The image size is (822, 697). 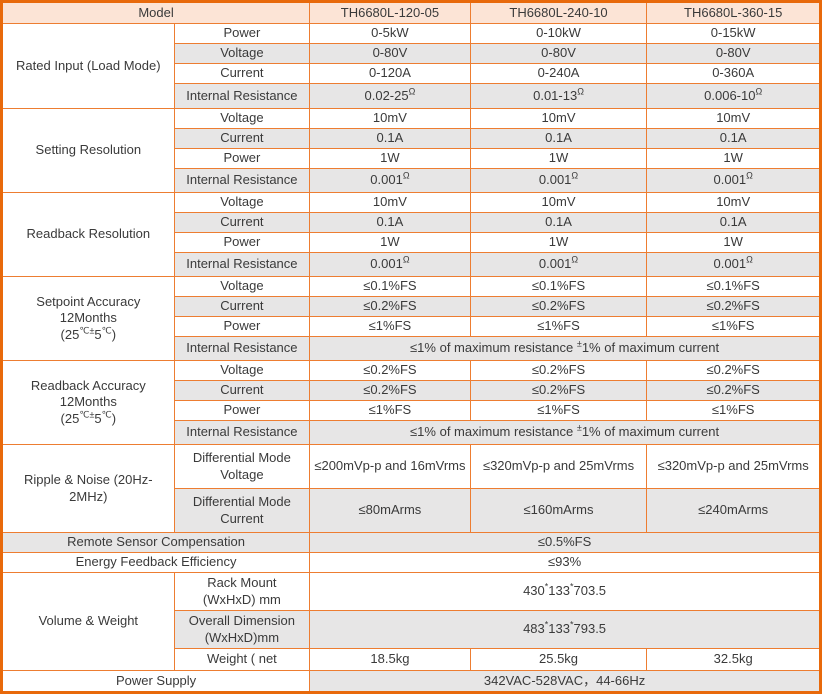 I want to click on param-cell: Rack Mount (WxHxD) mm, so click(x=242, y=591).